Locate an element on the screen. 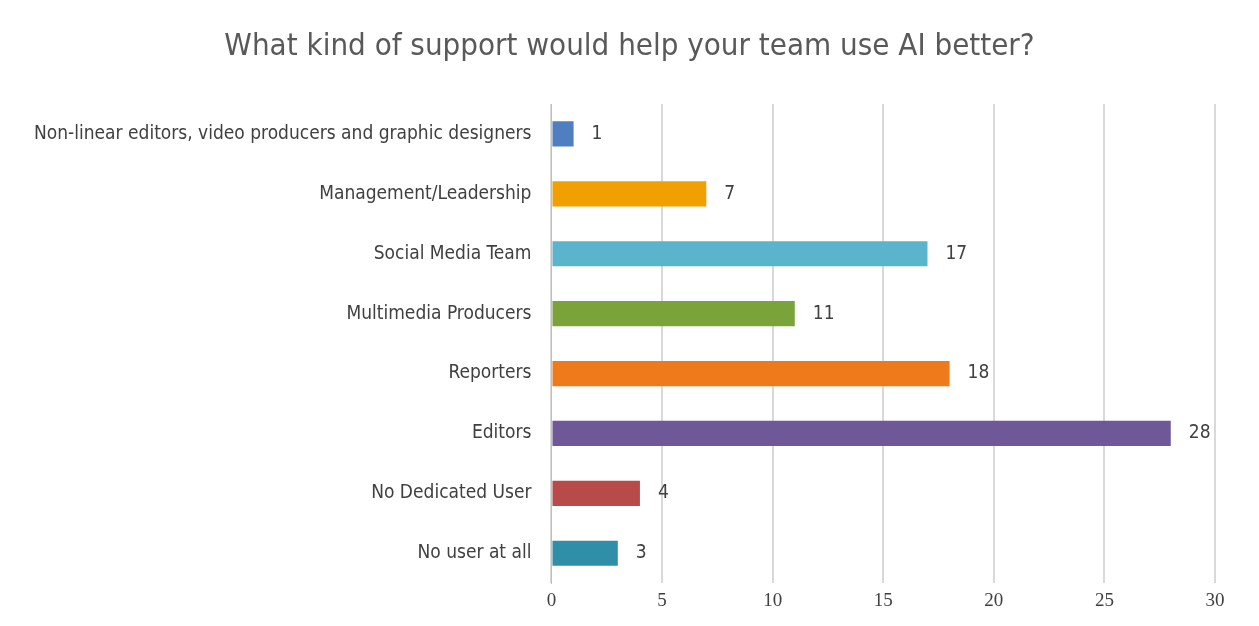 The height and width of the screenshot is (626, 1259). x-tick-label: 20 is located at coordinates (994, 599).